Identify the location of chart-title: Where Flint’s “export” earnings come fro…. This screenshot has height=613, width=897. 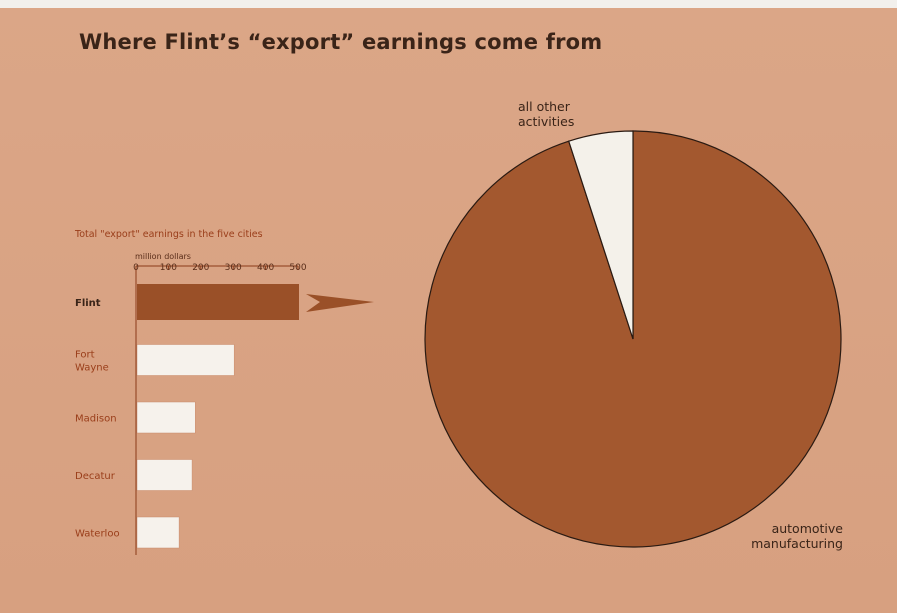
(341, 42).